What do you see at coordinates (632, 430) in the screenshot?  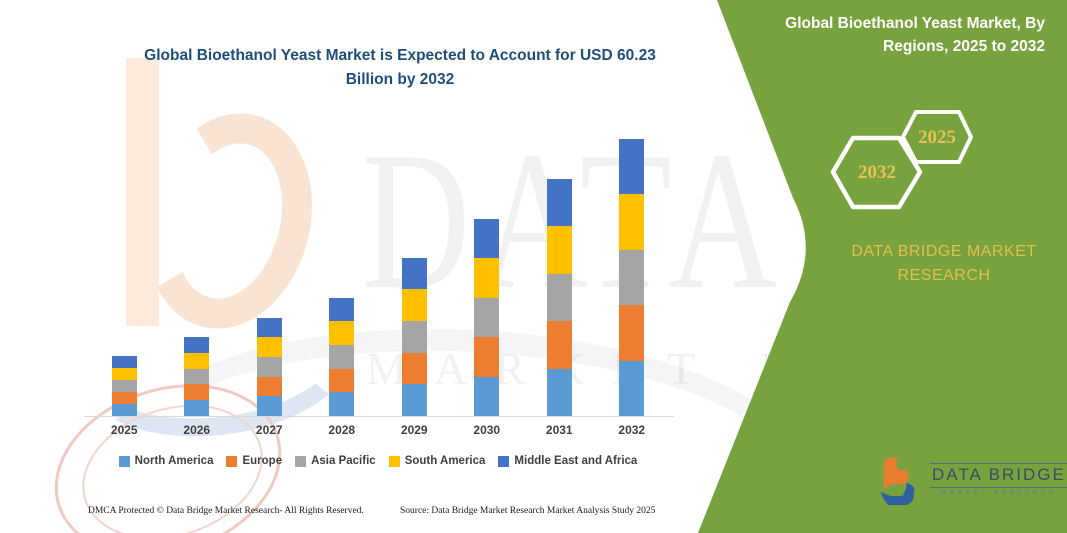 I see `x-axis-label-2032: 2032` at bounding box center [632, 430].